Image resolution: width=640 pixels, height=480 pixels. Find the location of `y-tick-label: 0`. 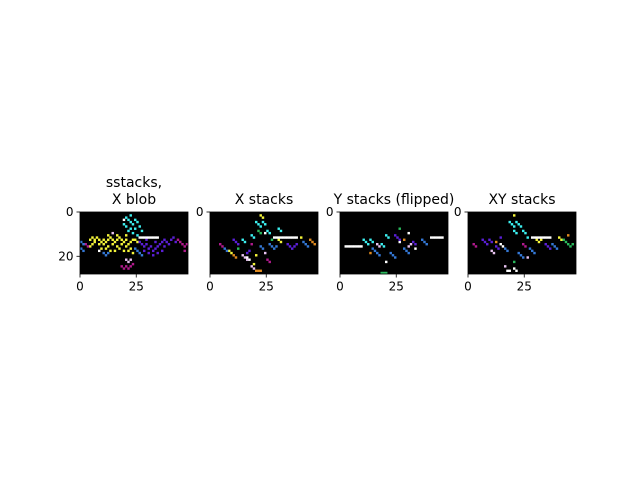

y-tick-label: 0 is located at coordinates (458, 212).